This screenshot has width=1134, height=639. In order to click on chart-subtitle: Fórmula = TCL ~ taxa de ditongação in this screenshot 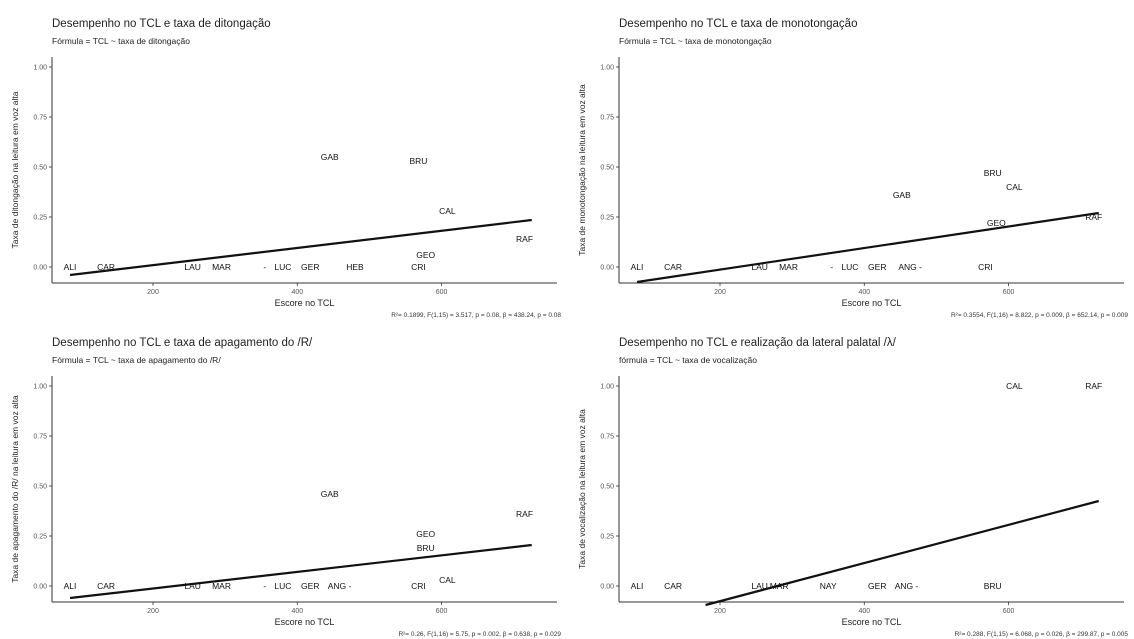, I will do `click(121, 41)`.